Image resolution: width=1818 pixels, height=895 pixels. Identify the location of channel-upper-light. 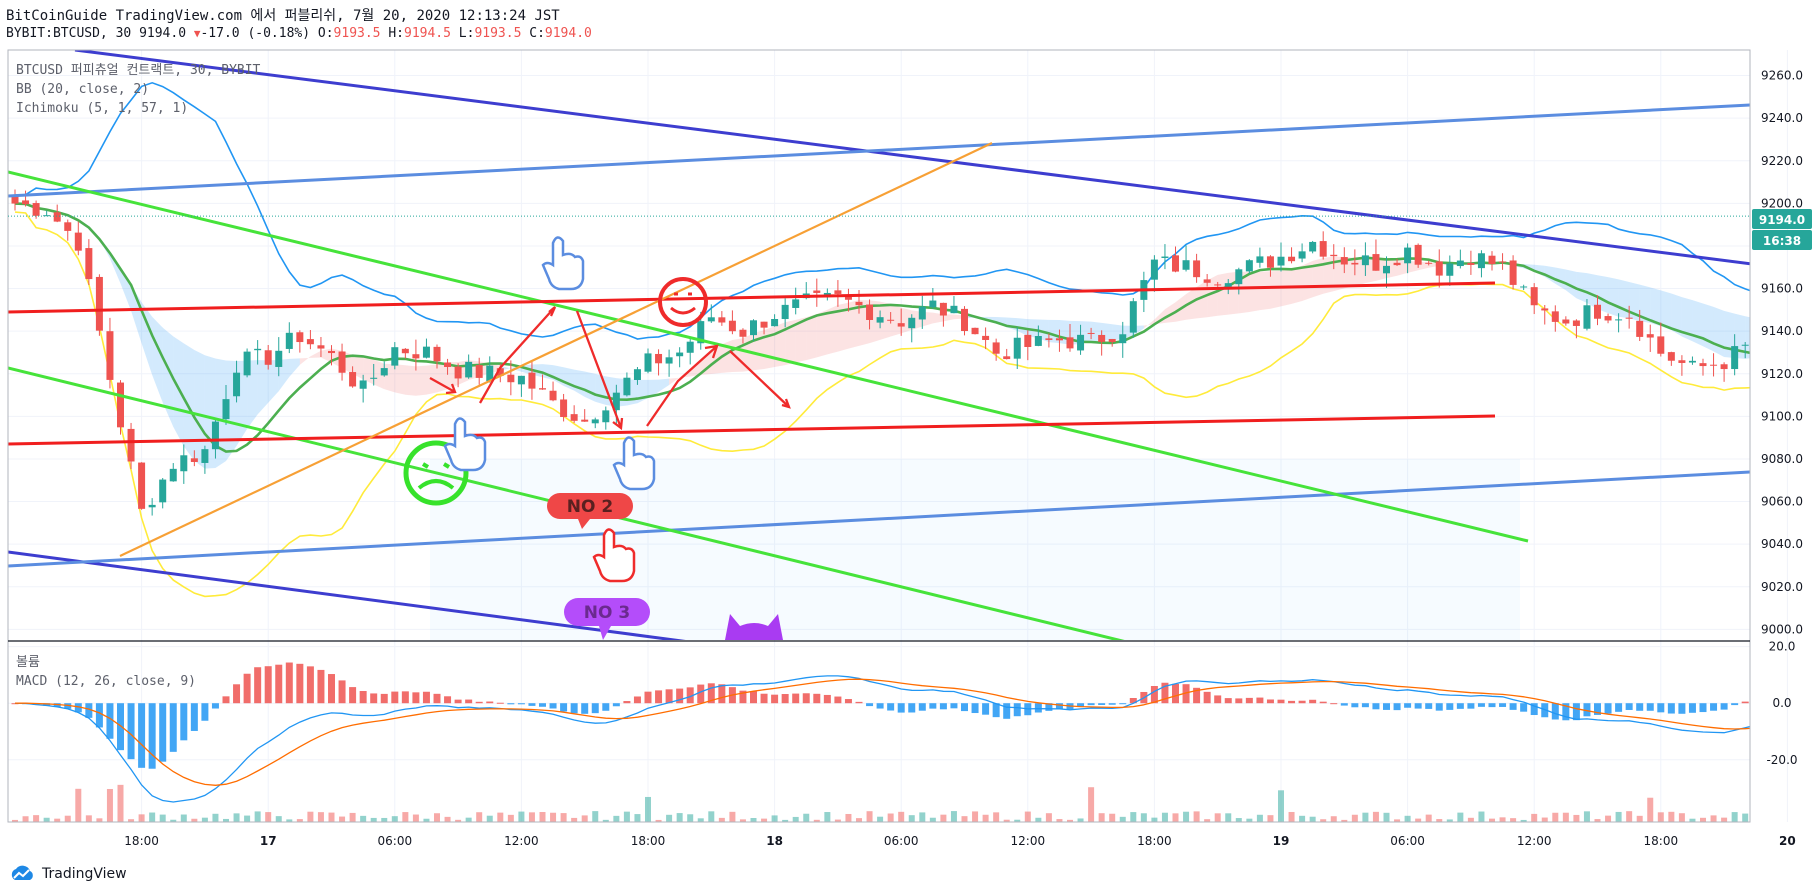
(879, 150).